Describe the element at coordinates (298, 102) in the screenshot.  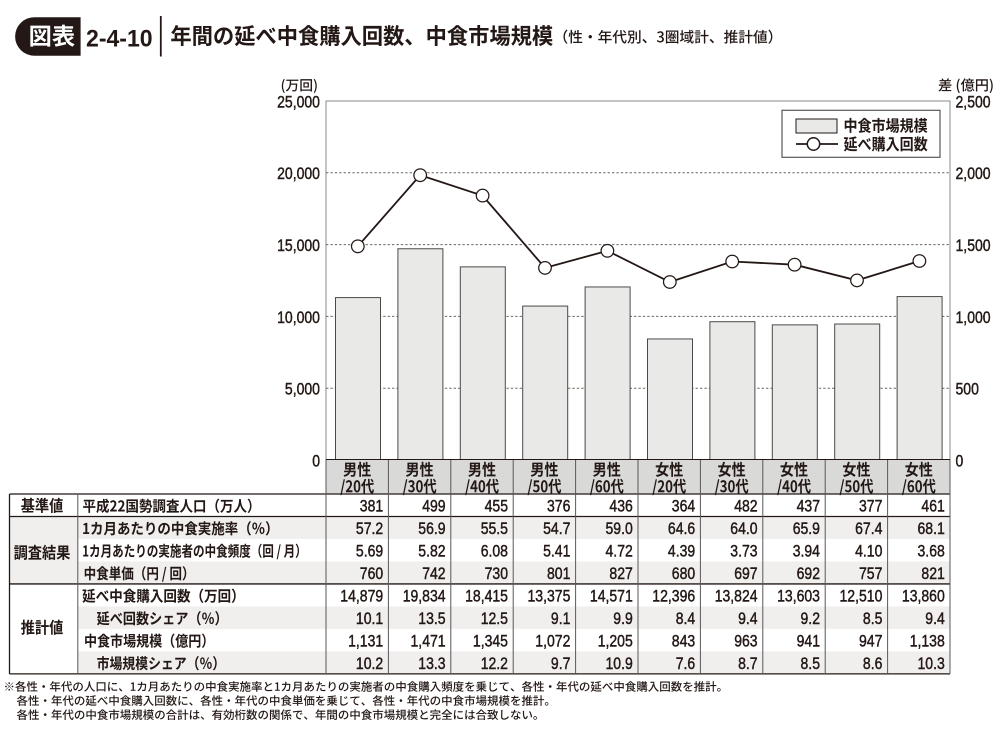
I see `svg-text: 25,000` at that location.